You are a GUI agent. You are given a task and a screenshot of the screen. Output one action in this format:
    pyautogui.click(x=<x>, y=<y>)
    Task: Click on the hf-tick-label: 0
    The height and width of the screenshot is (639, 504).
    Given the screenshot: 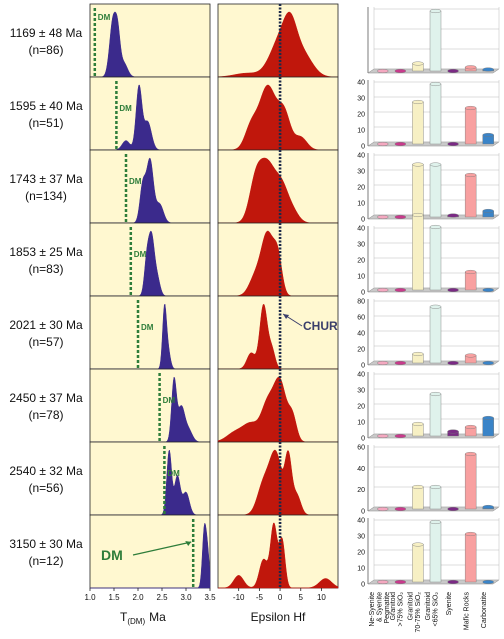 What is the action you would take?
    pyautogui.click(x=280, y=597)
    